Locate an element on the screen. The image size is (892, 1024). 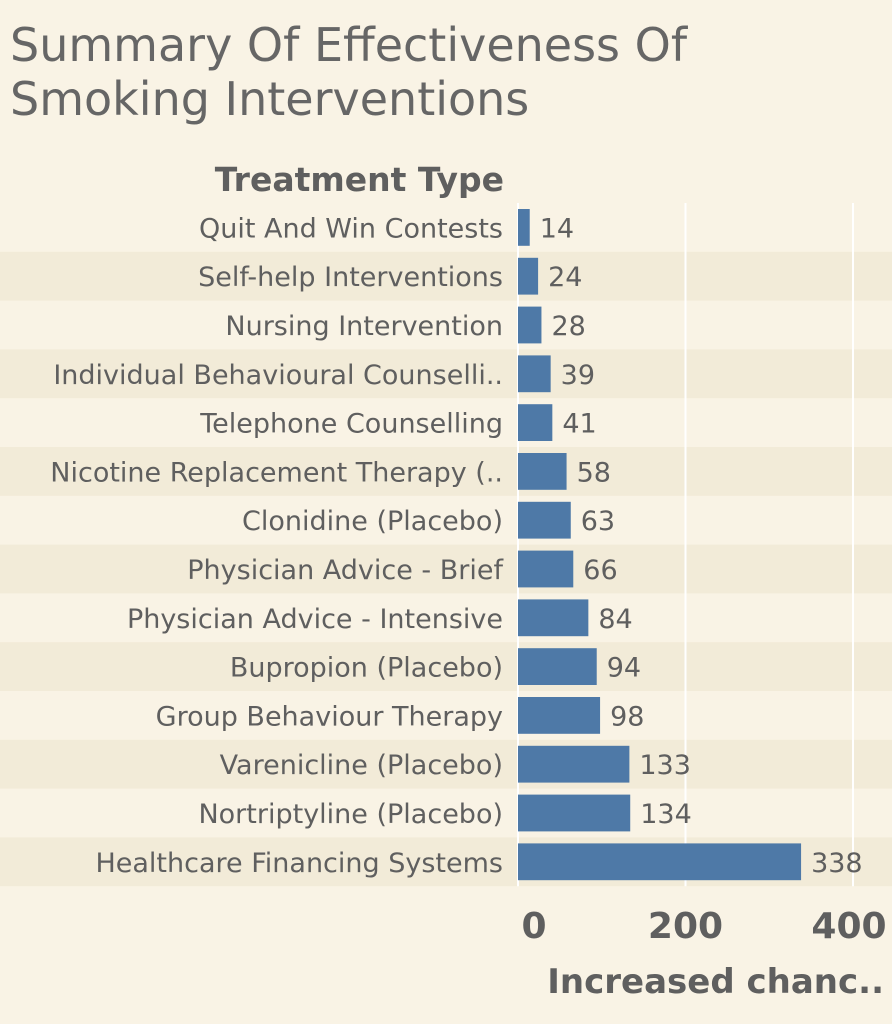
value-label: 63 is located at coordinates (598, 521).